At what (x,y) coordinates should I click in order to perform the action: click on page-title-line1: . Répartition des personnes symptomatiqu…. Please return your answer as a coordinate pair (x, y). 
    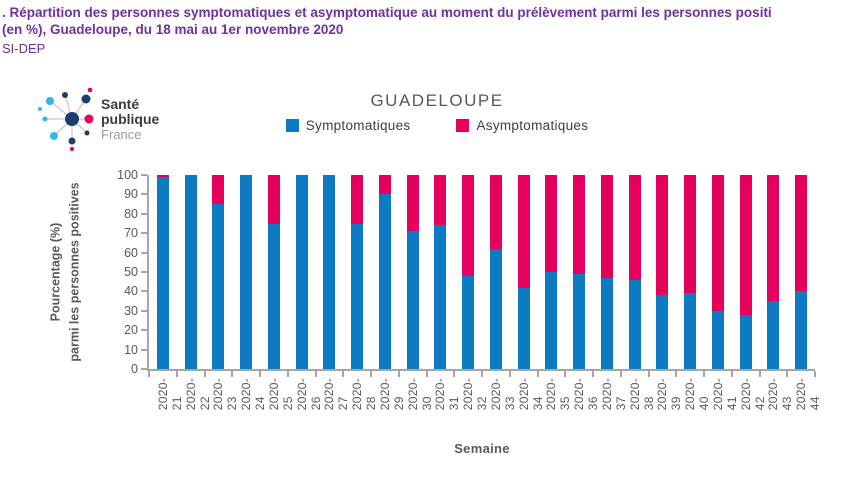
    Looking at the image, I should click on (387, 12).